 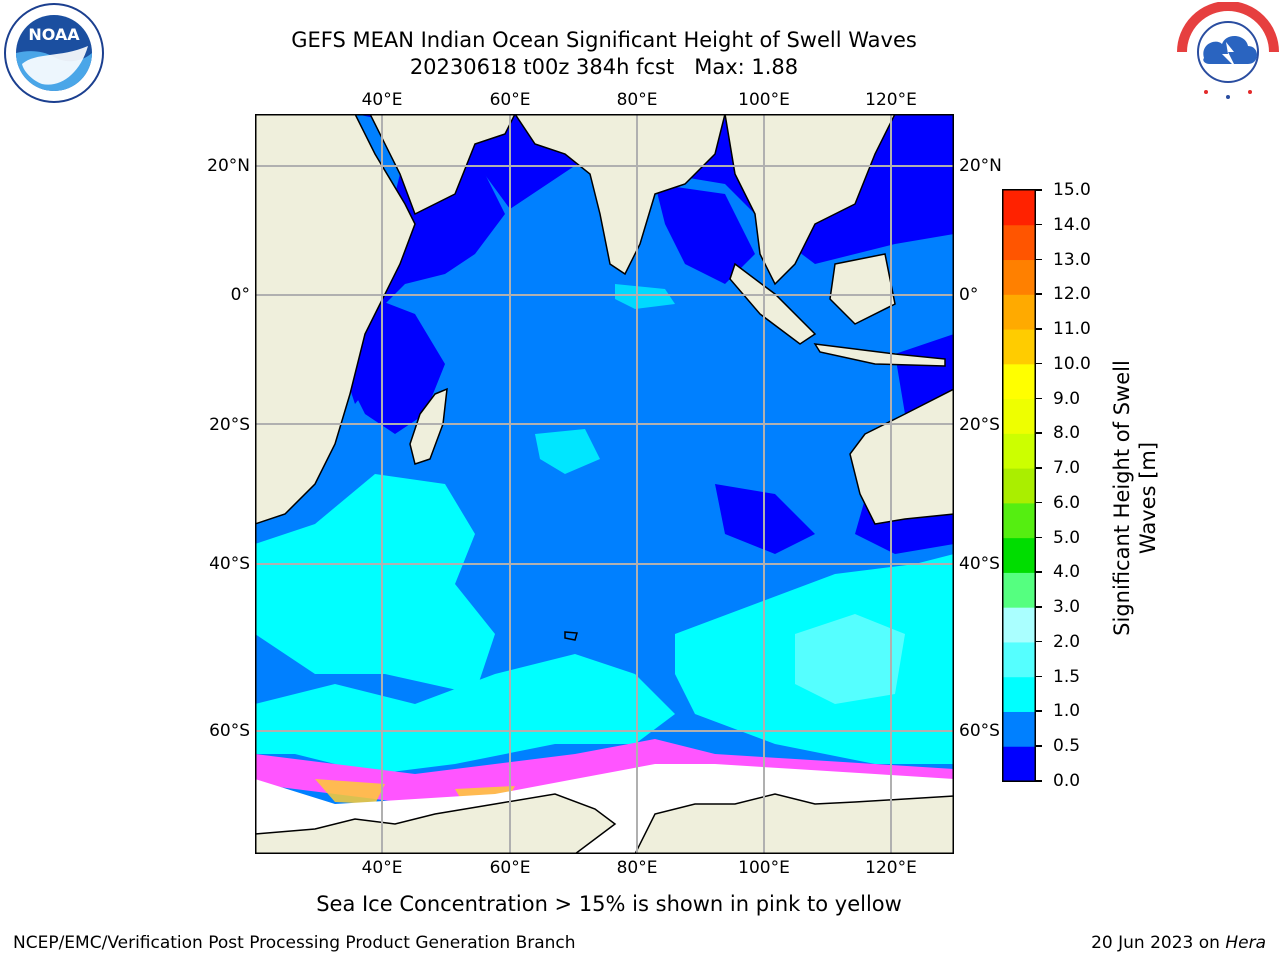 What do you see at coordinates (764, 868) in the screenshot?
I see `lon-tick-bottom-100e: 100°E` at bounding box center [764, 868].